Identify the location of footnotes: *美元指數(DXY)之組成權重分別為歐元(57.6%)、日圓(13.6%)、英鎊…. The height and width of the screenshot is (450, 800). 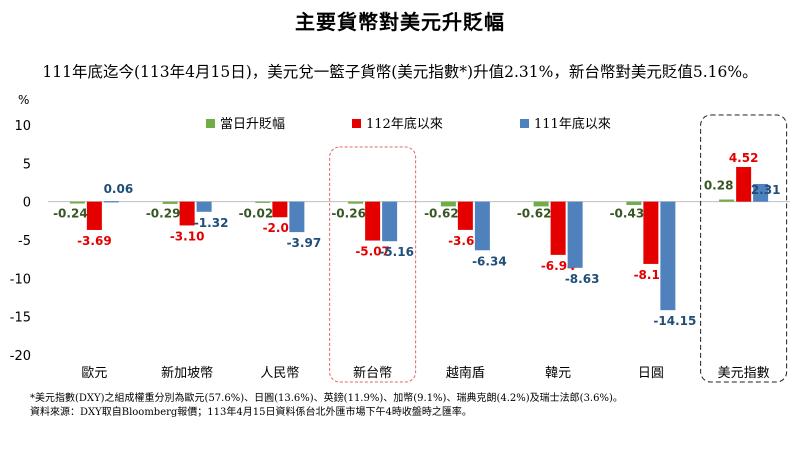
(326, 406).